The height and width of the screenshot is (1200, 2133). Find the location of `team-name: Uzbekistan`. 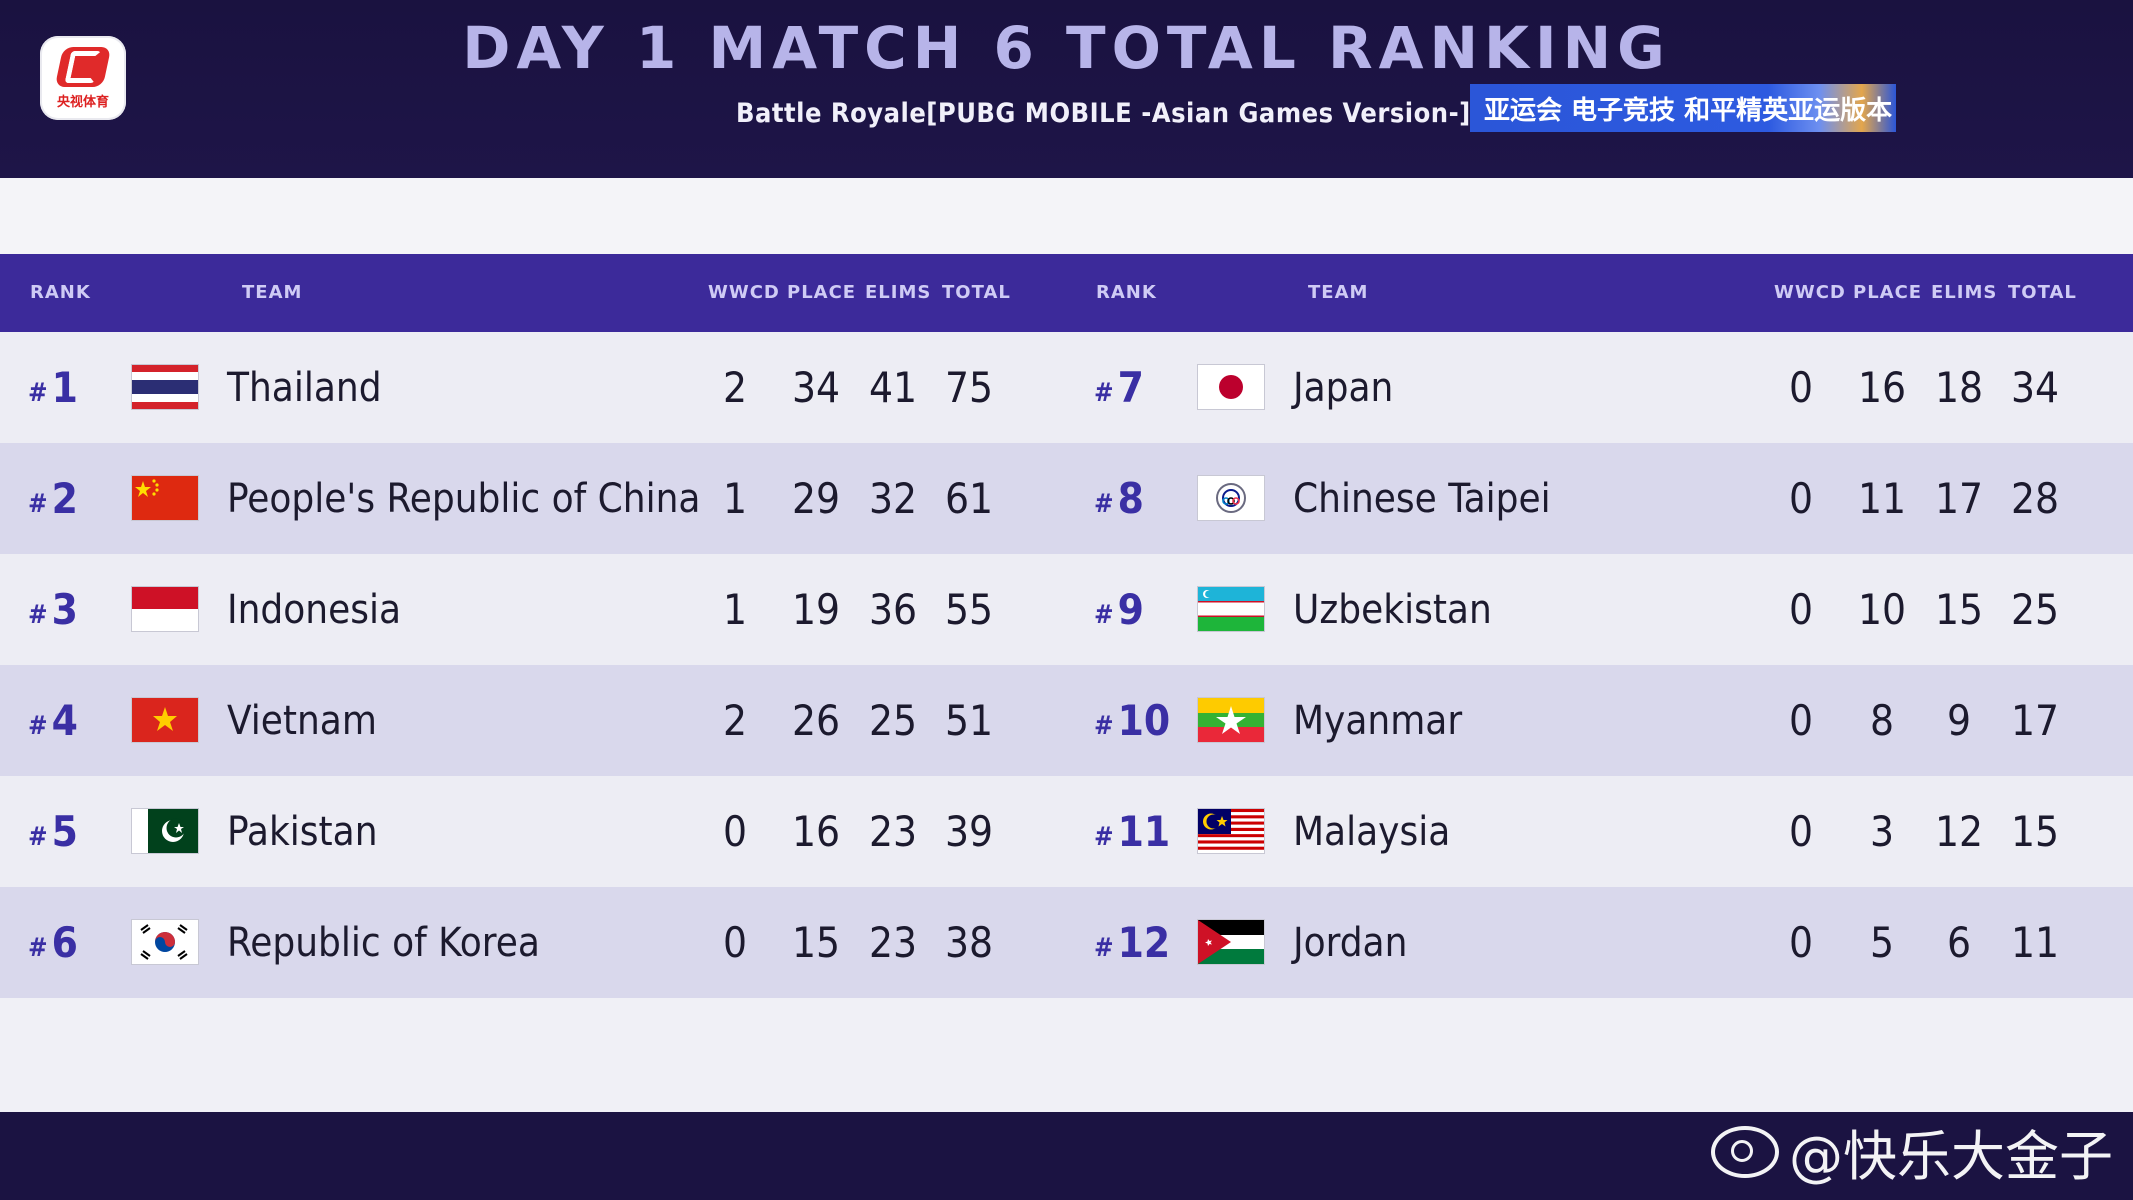

team-name: Uzbekistan is located at coordinates (1392, 609).